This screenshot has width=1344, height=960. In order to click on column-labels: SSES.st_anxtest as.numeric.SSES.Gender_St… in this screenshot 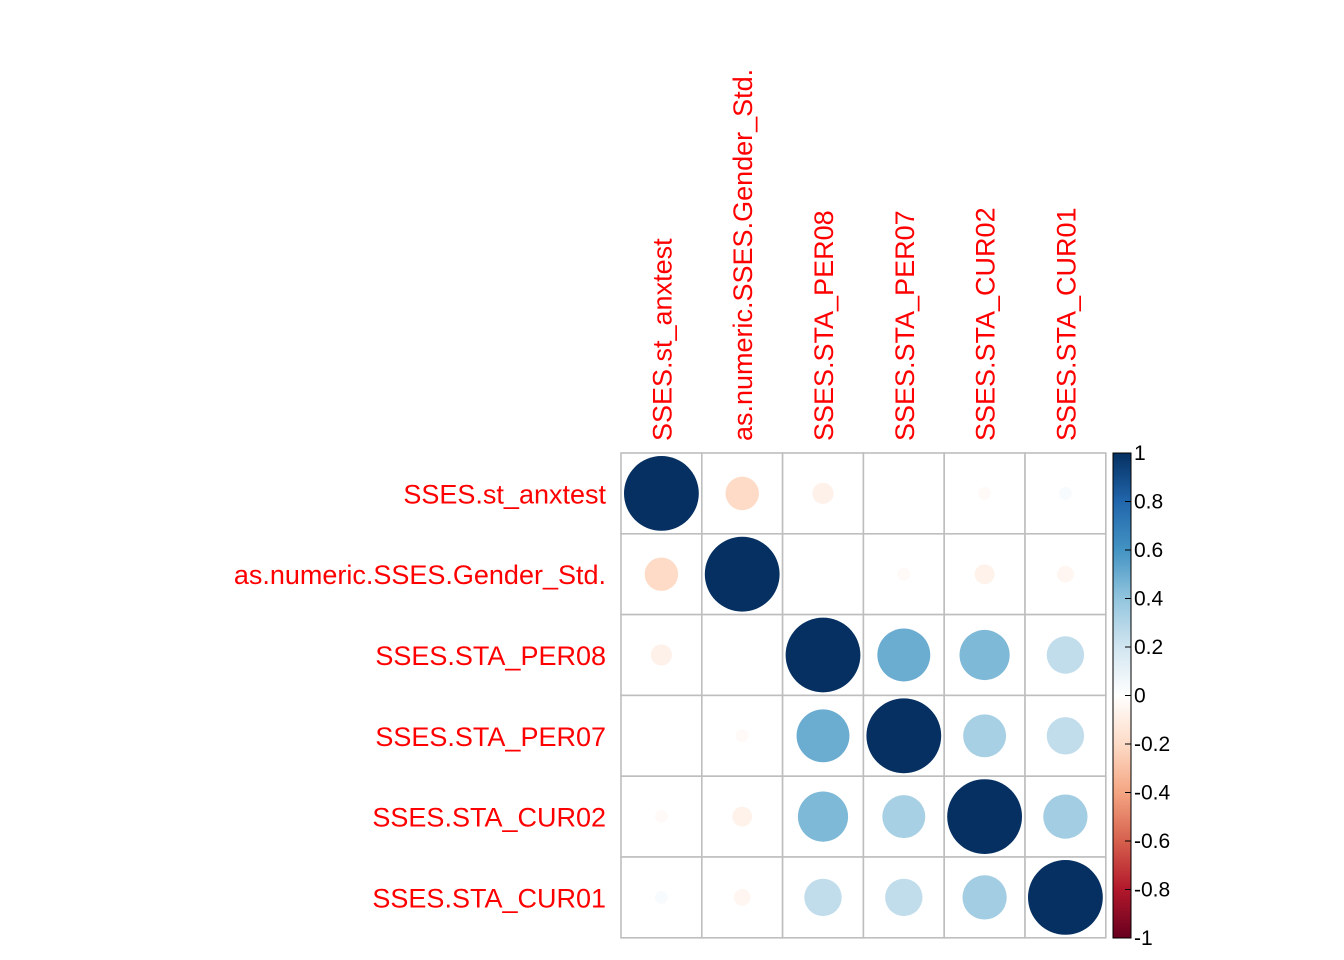, I will do `click(864, 255)`.